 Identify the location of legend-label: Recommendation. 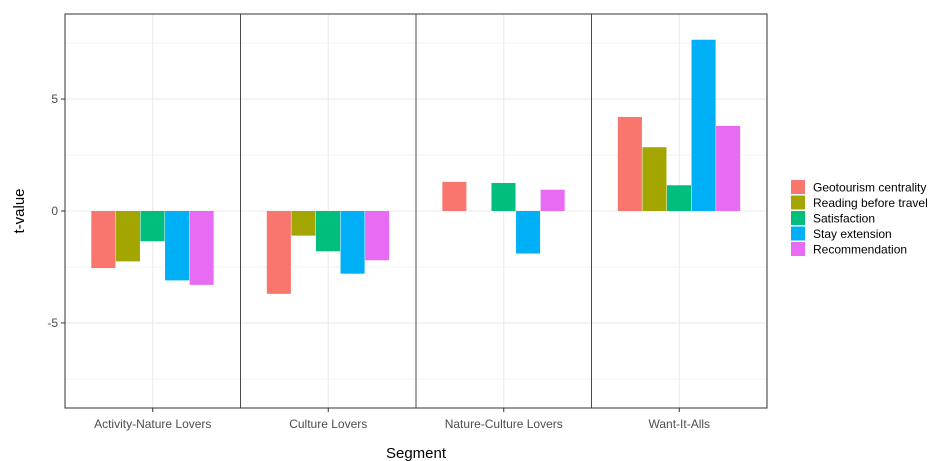
(860, 250).